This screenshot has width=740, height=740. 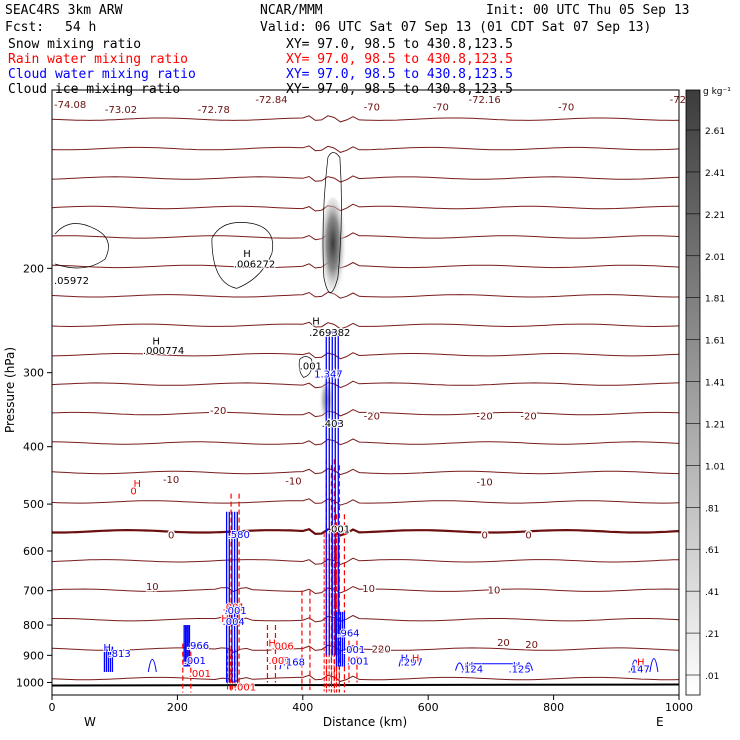 What do you see at coordinates (33, 591) in the screenshot?
I see `y-tick-label: 700` at bounding box center [33, 591].